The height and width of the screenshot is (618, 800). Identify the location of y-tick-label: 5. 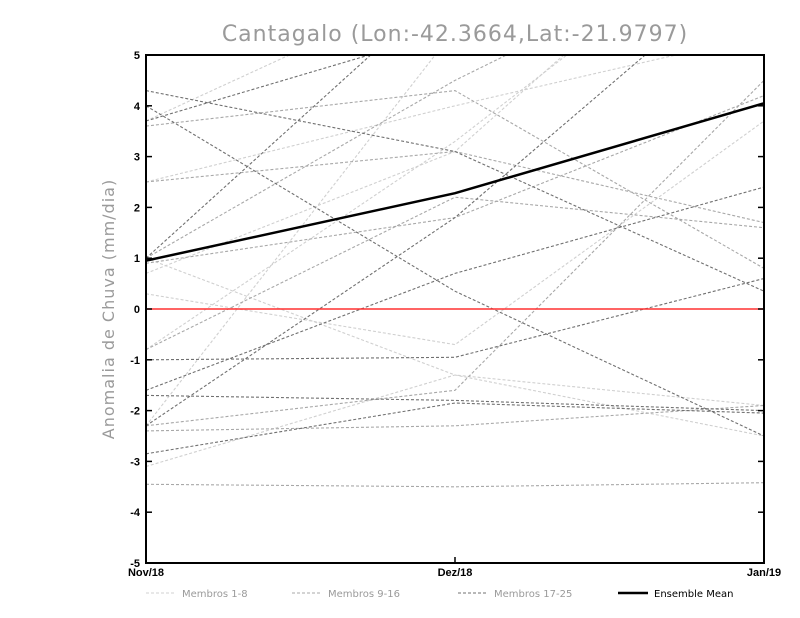
(137, 56).